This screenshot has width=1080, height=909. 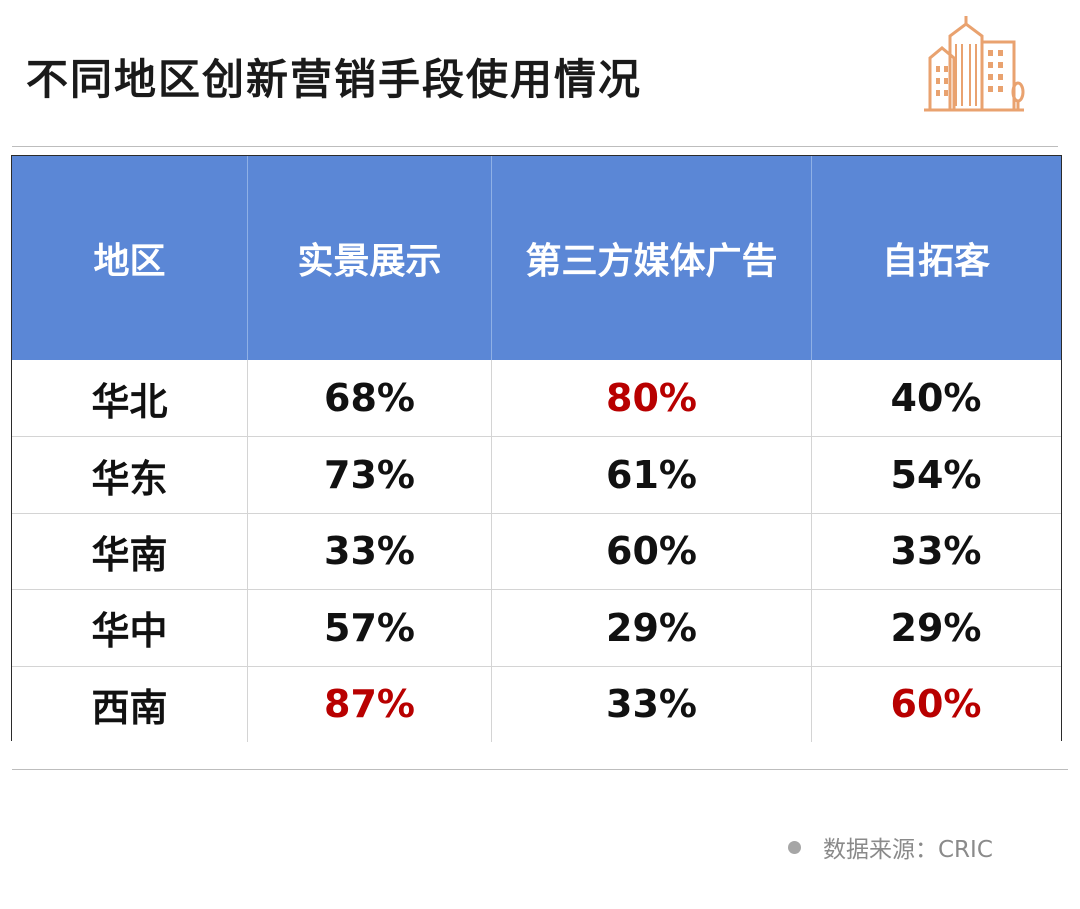 I want to click on value-cell: 68%, so click(x=369, y=398).